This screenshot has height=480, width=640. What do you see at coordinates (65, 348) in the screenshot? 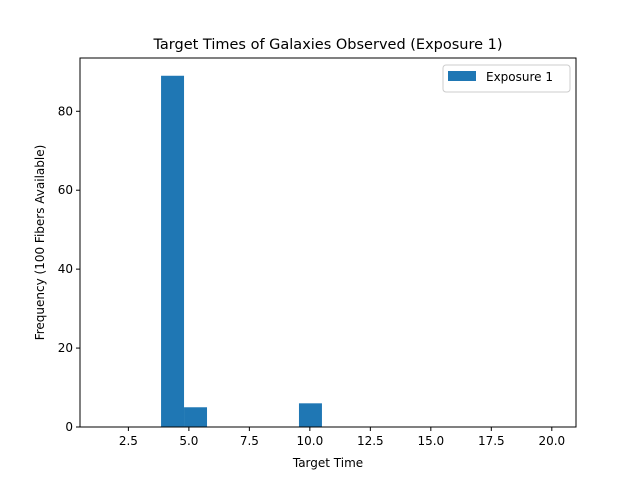
I see `y-tick-label: 20` at bounding box center [65, 348].